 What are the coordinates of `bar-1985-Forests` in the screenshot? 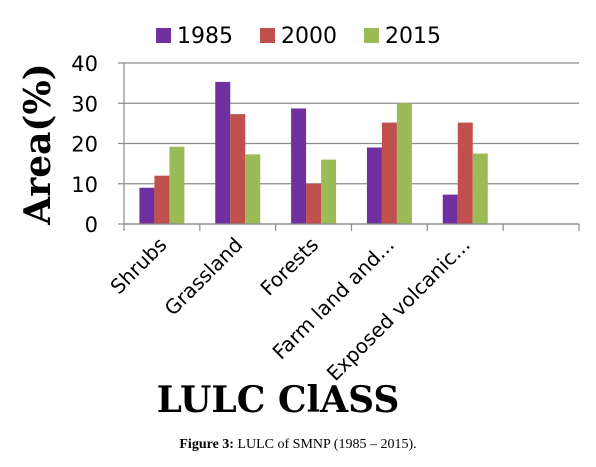 It's located at (299, 166).